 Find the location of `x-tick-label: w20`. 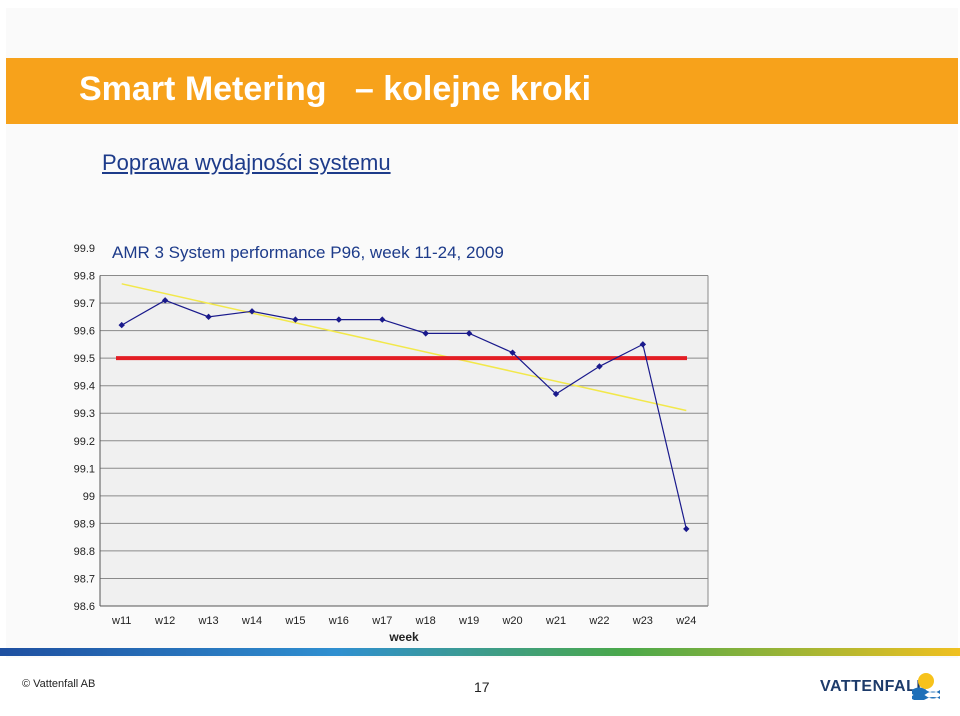

x-tick-label: w20 is located at coordinates (511, 621).